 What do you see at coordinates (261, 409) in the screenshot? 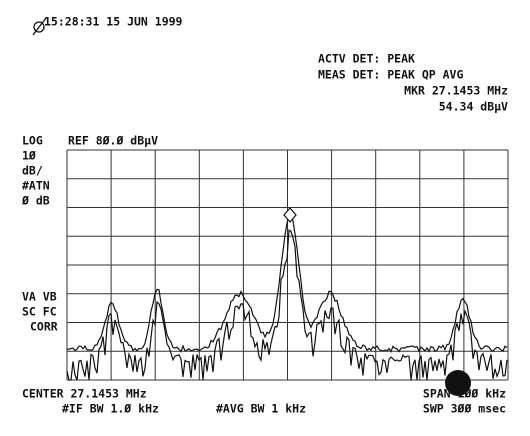
I see `avg-bw: #AVG BW 1 kHz` at bounding box center [261, 409].